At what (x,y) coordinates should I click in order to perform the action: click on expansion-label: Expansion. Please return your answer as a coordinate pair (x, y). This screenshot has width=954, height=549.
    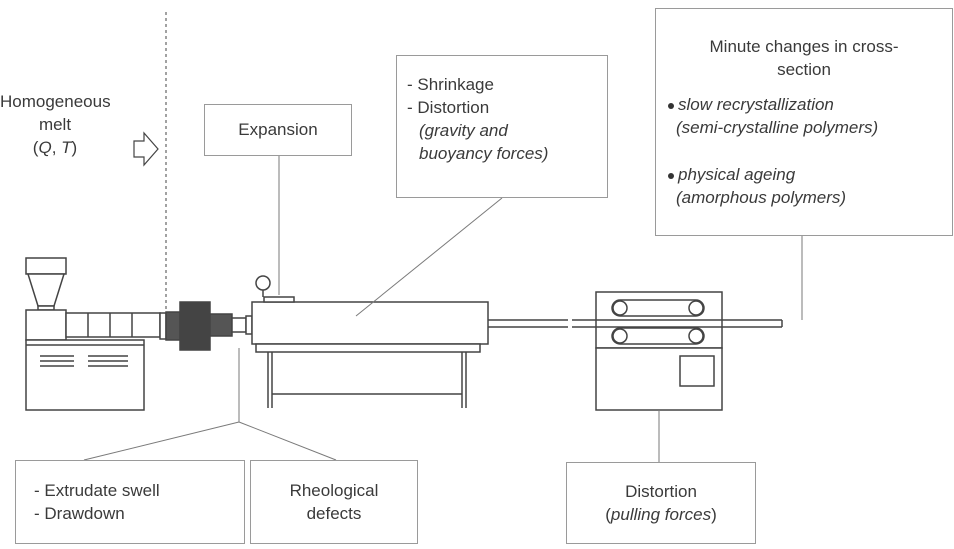
    Looking at the image, I should click on (278, 129).